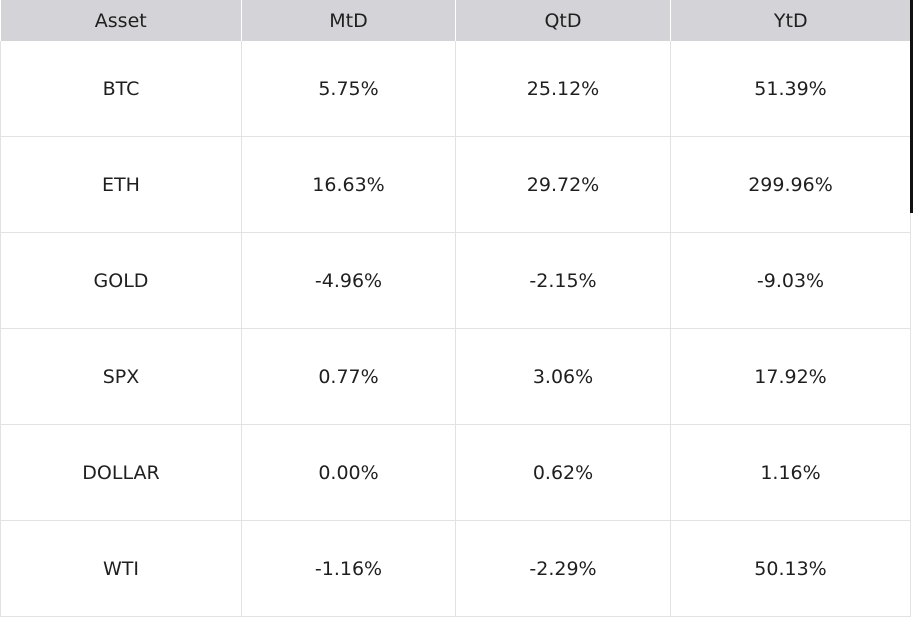 This screenshot has width=913, height=618. What do you see at coordinates (121, 568) in the screenshot?
I see `cell-asset: WTI` at bounding box center [121, 568].